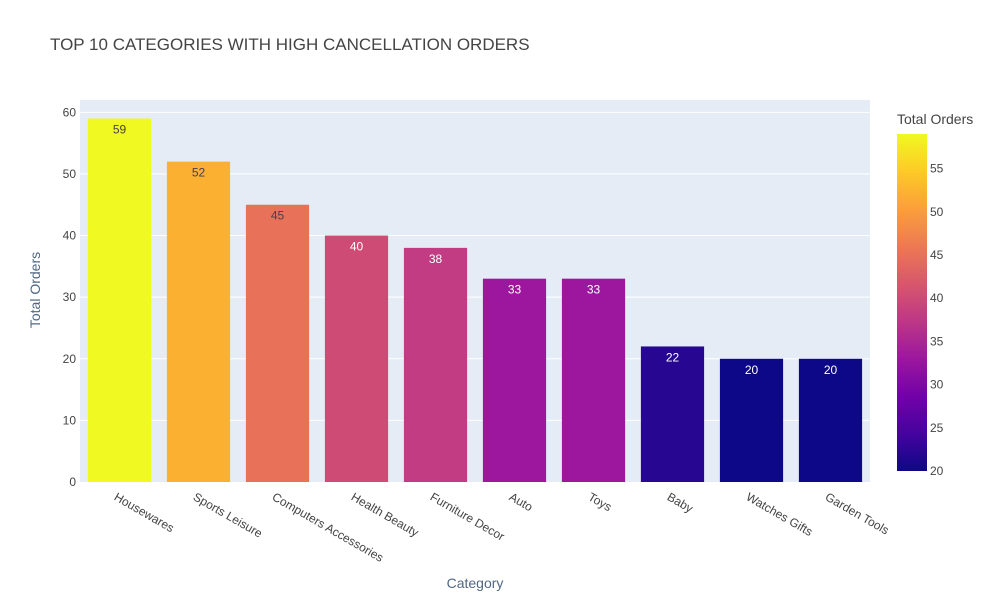 This screenshot has height=600, width=1000. I want to click on y-tick-label: 0, so click(72, 482).